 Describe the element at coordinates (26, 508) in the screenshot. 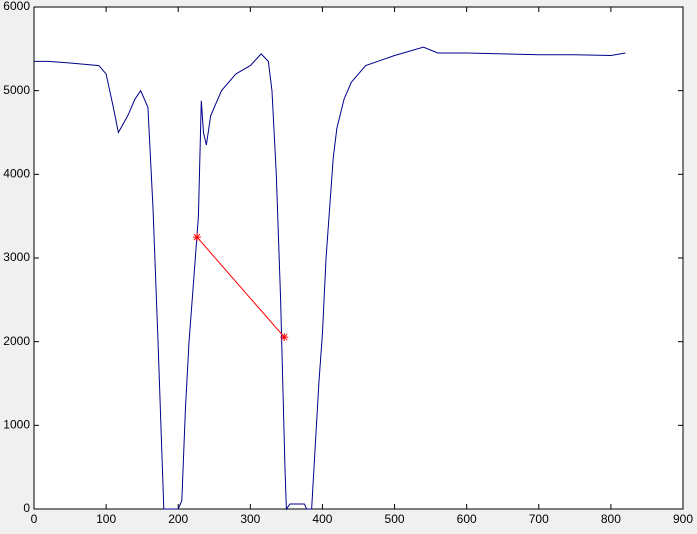

I see `y-tick-label: 0` at that location.